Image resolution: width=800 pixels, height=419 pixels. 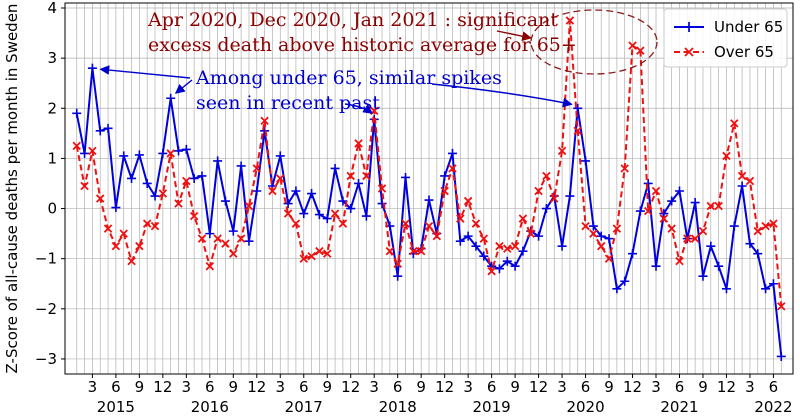 I want to click on x-year-label: 2018, so click(x=398, y=407).